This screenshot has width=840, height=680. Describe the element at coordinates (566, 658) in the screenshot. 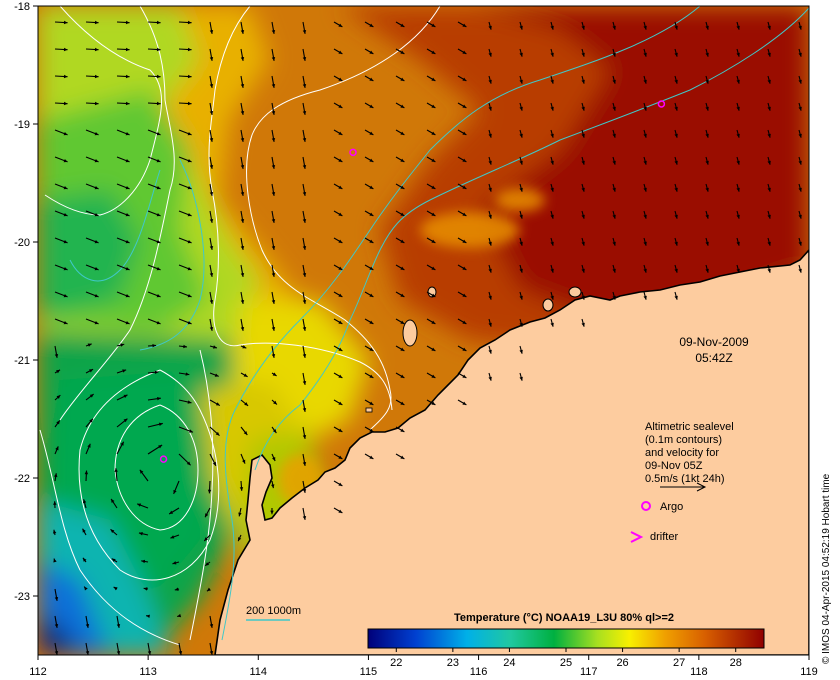

I see `colorbar-ticks: 22 23 24 25 26 27 28` at that location.